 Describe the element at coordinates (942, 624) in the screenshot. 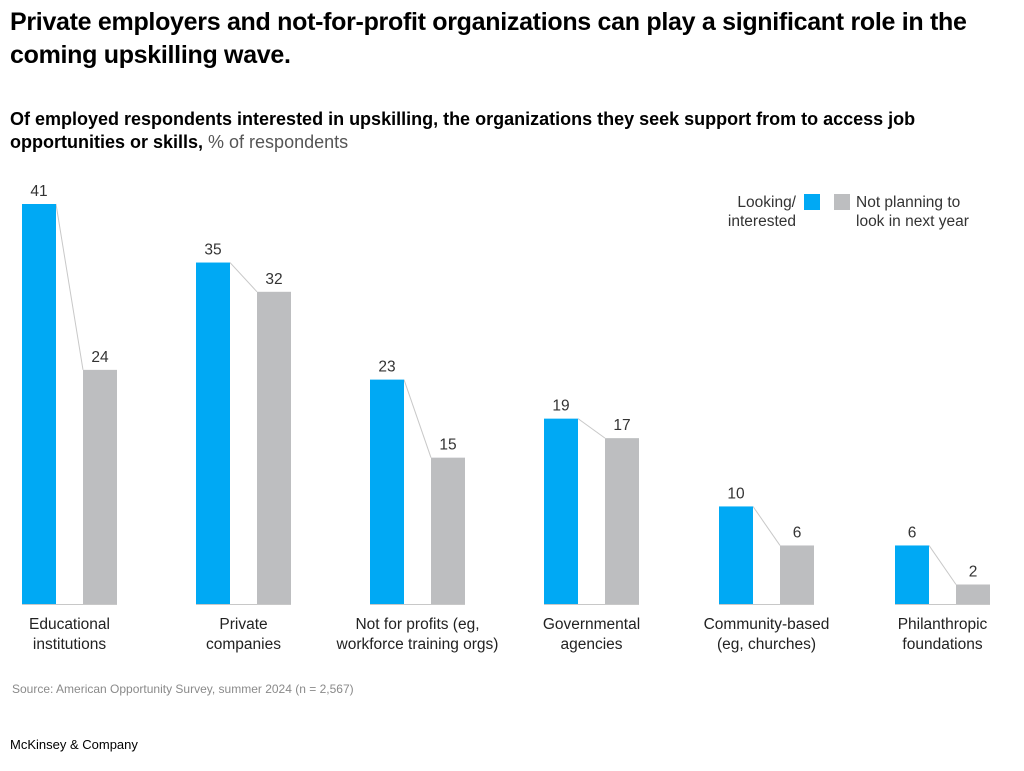

I see `category-label-line: Philanthropic` at that location.